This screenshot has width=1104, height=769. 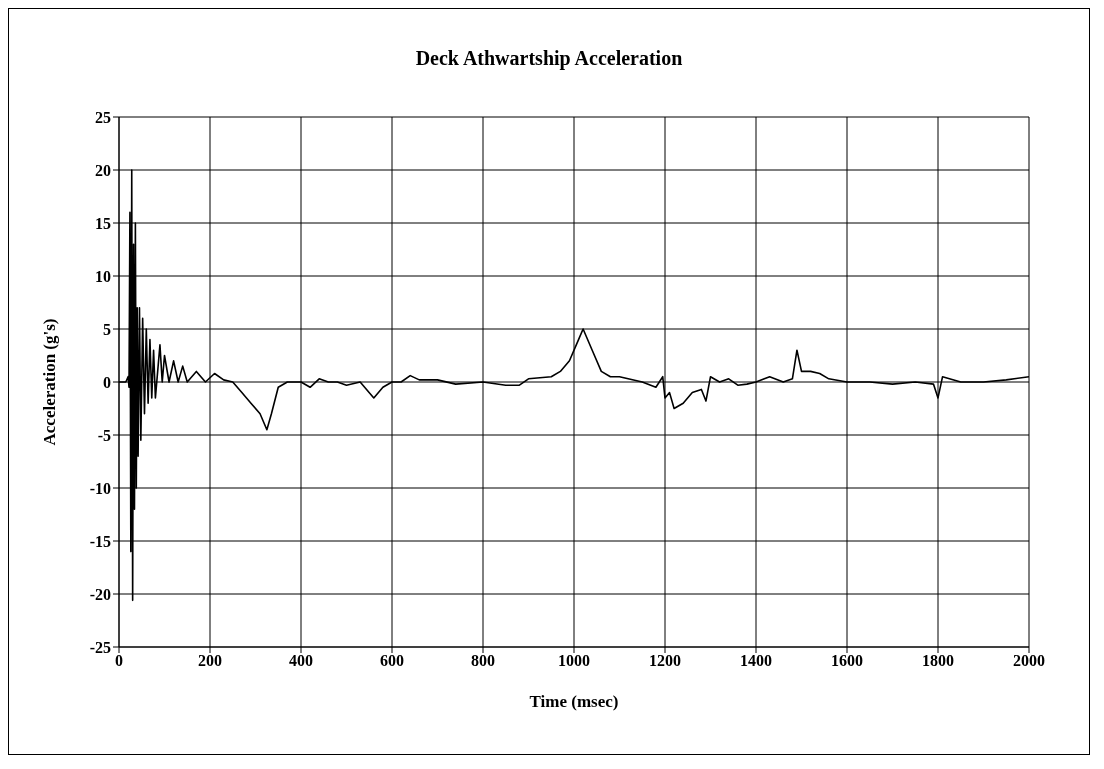 What do you see at coordinates (104, 435) in the screenshot?
I see `y-tick-label: -5` at bounding box center [104, 435].